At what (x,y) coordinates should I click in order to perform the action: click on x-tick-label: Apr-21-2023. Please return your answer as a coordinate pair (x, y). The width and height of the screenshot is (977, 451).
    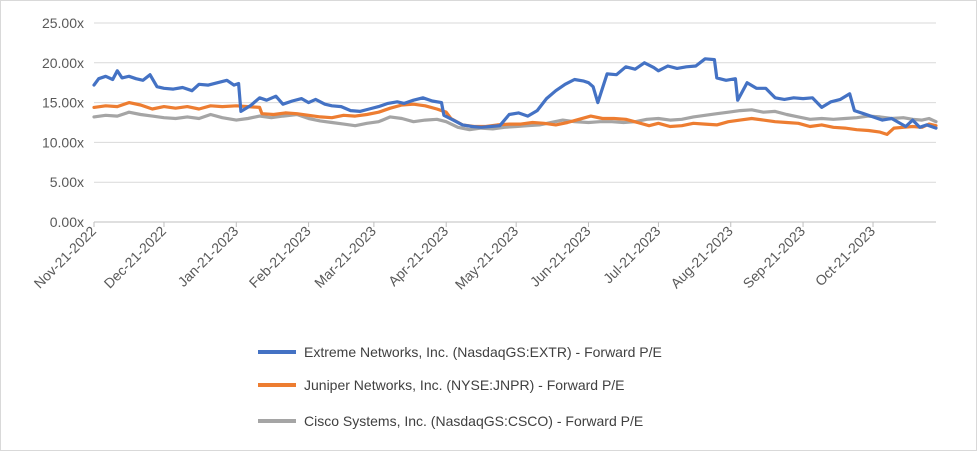
    Looking at the image, I should click on (418, 256).